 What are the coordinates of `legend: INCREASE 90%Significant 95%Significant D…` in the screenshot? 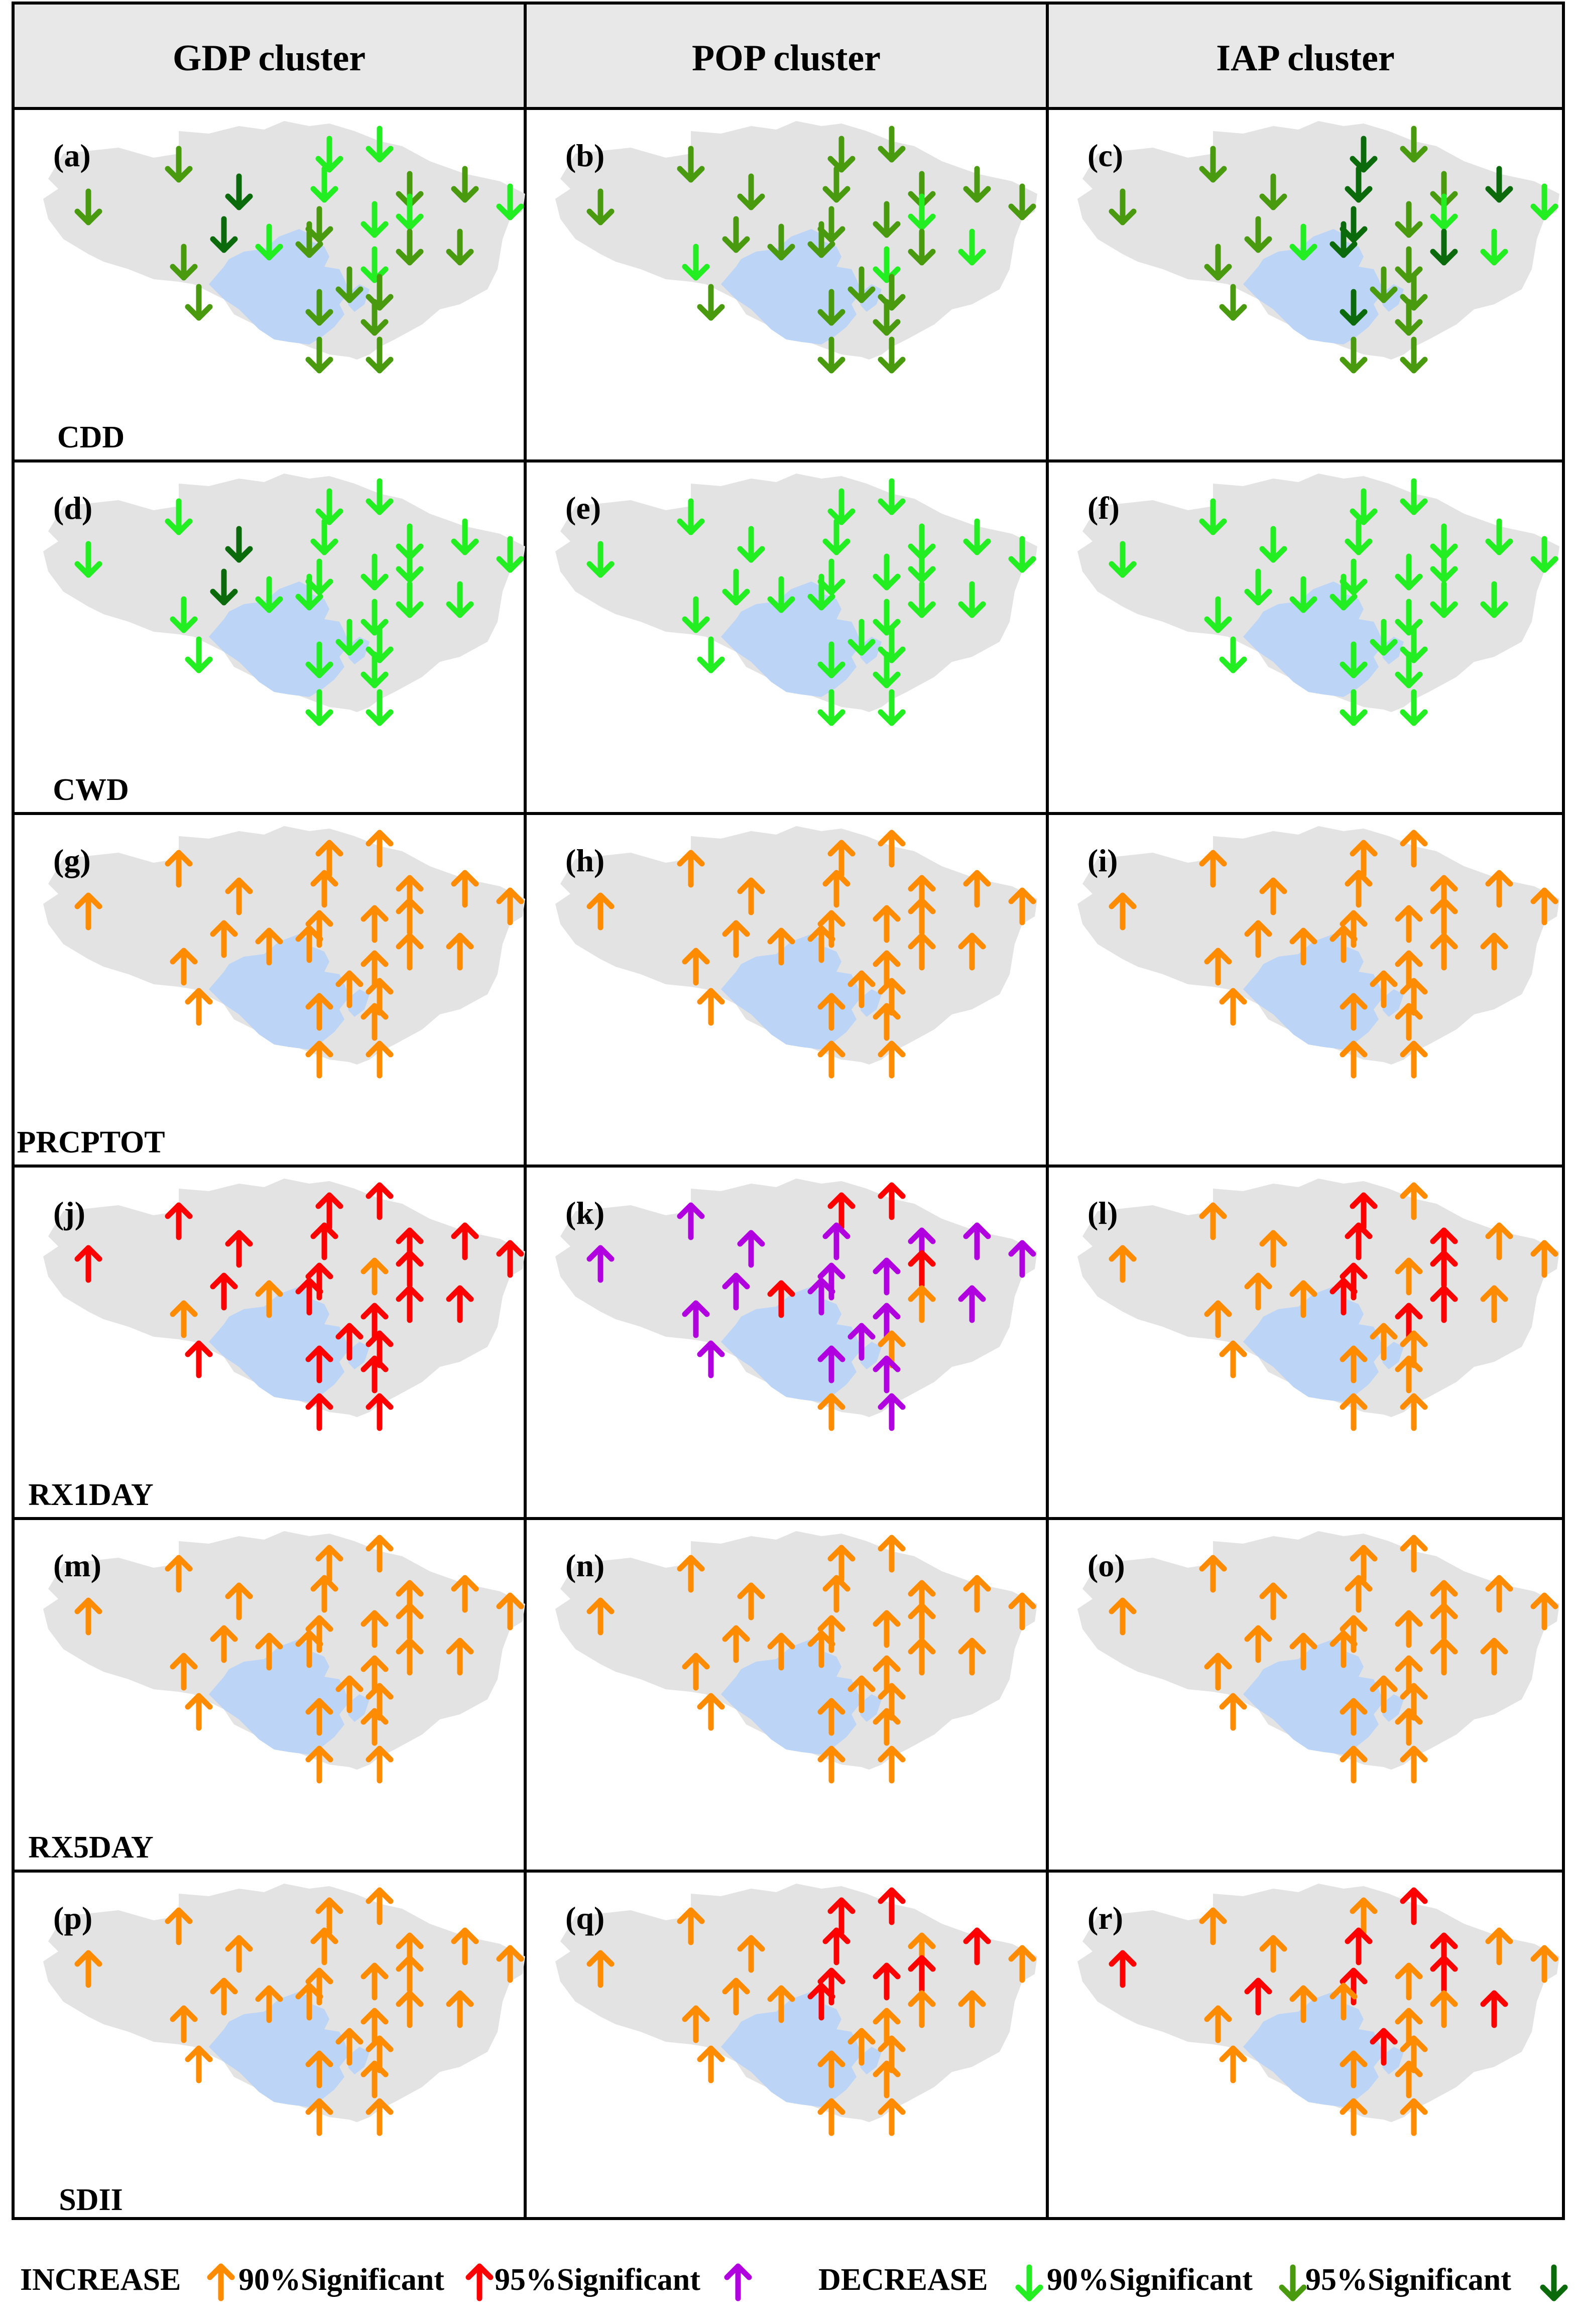 It's located at (792, 2280).